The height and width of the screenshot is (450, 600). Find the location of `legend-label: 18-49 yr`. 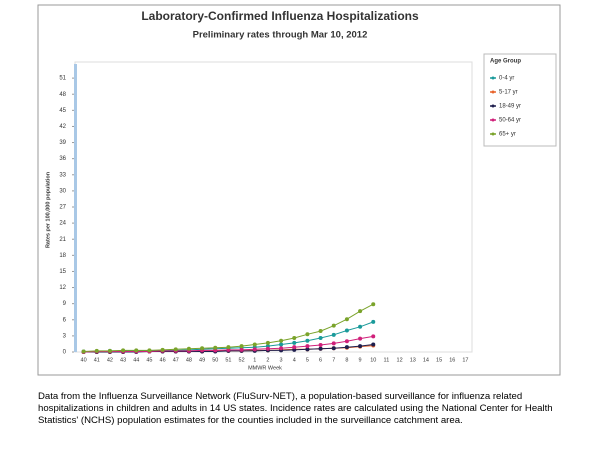

legend-label: 18-49 yr is located at coordinates (510, 107).